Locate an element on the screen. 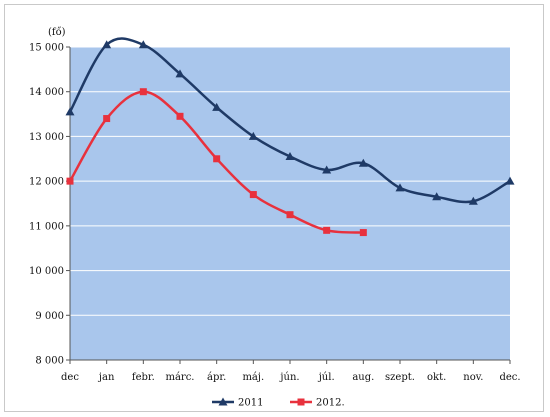 The height and width of the screenshot is (417, 550). x-tick-label: máj. is located at coordinates (253, 377).